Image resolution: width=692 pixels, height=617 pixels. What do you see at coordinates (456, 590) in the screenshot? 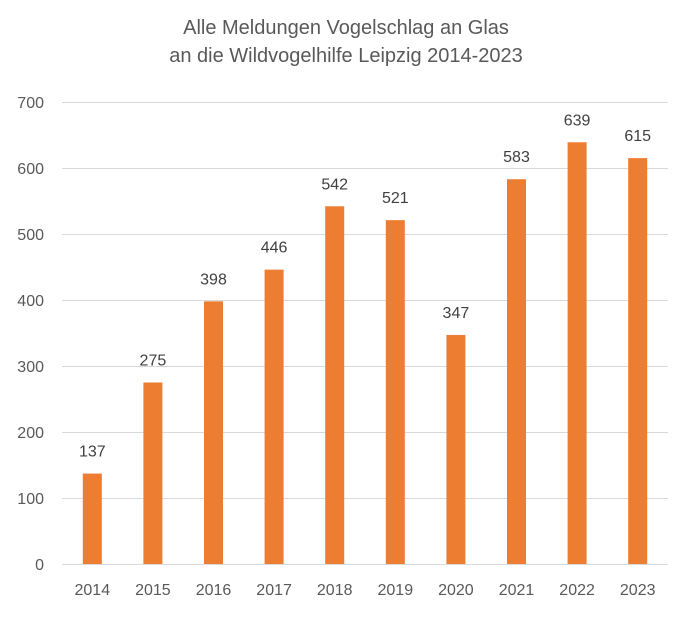
I see `x-tick-label-2020: 2020` at bounding box center [456, 590].